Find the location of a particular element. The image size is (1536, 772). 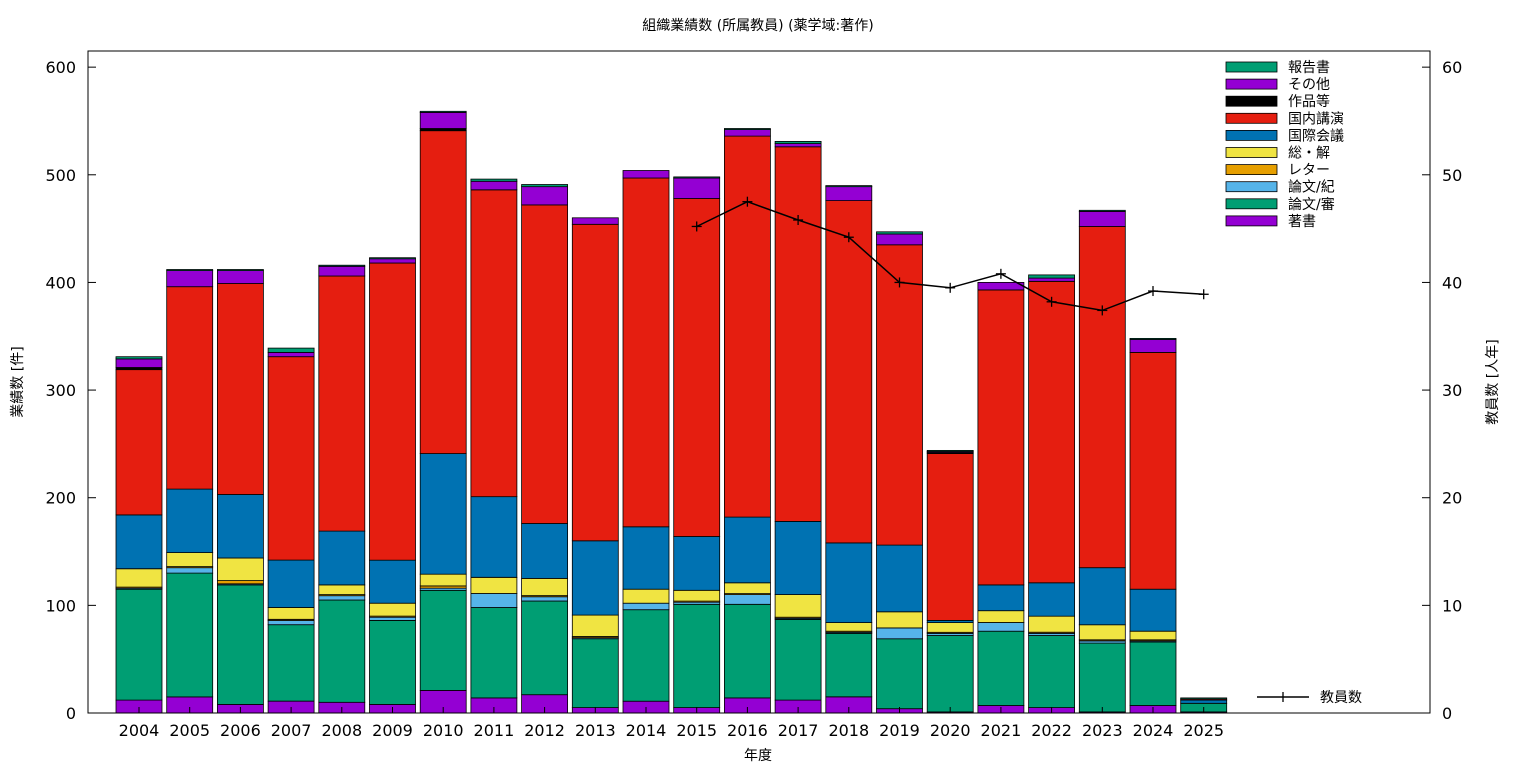

y2-tick-label: 60 is located at coordinates (1452, 67).